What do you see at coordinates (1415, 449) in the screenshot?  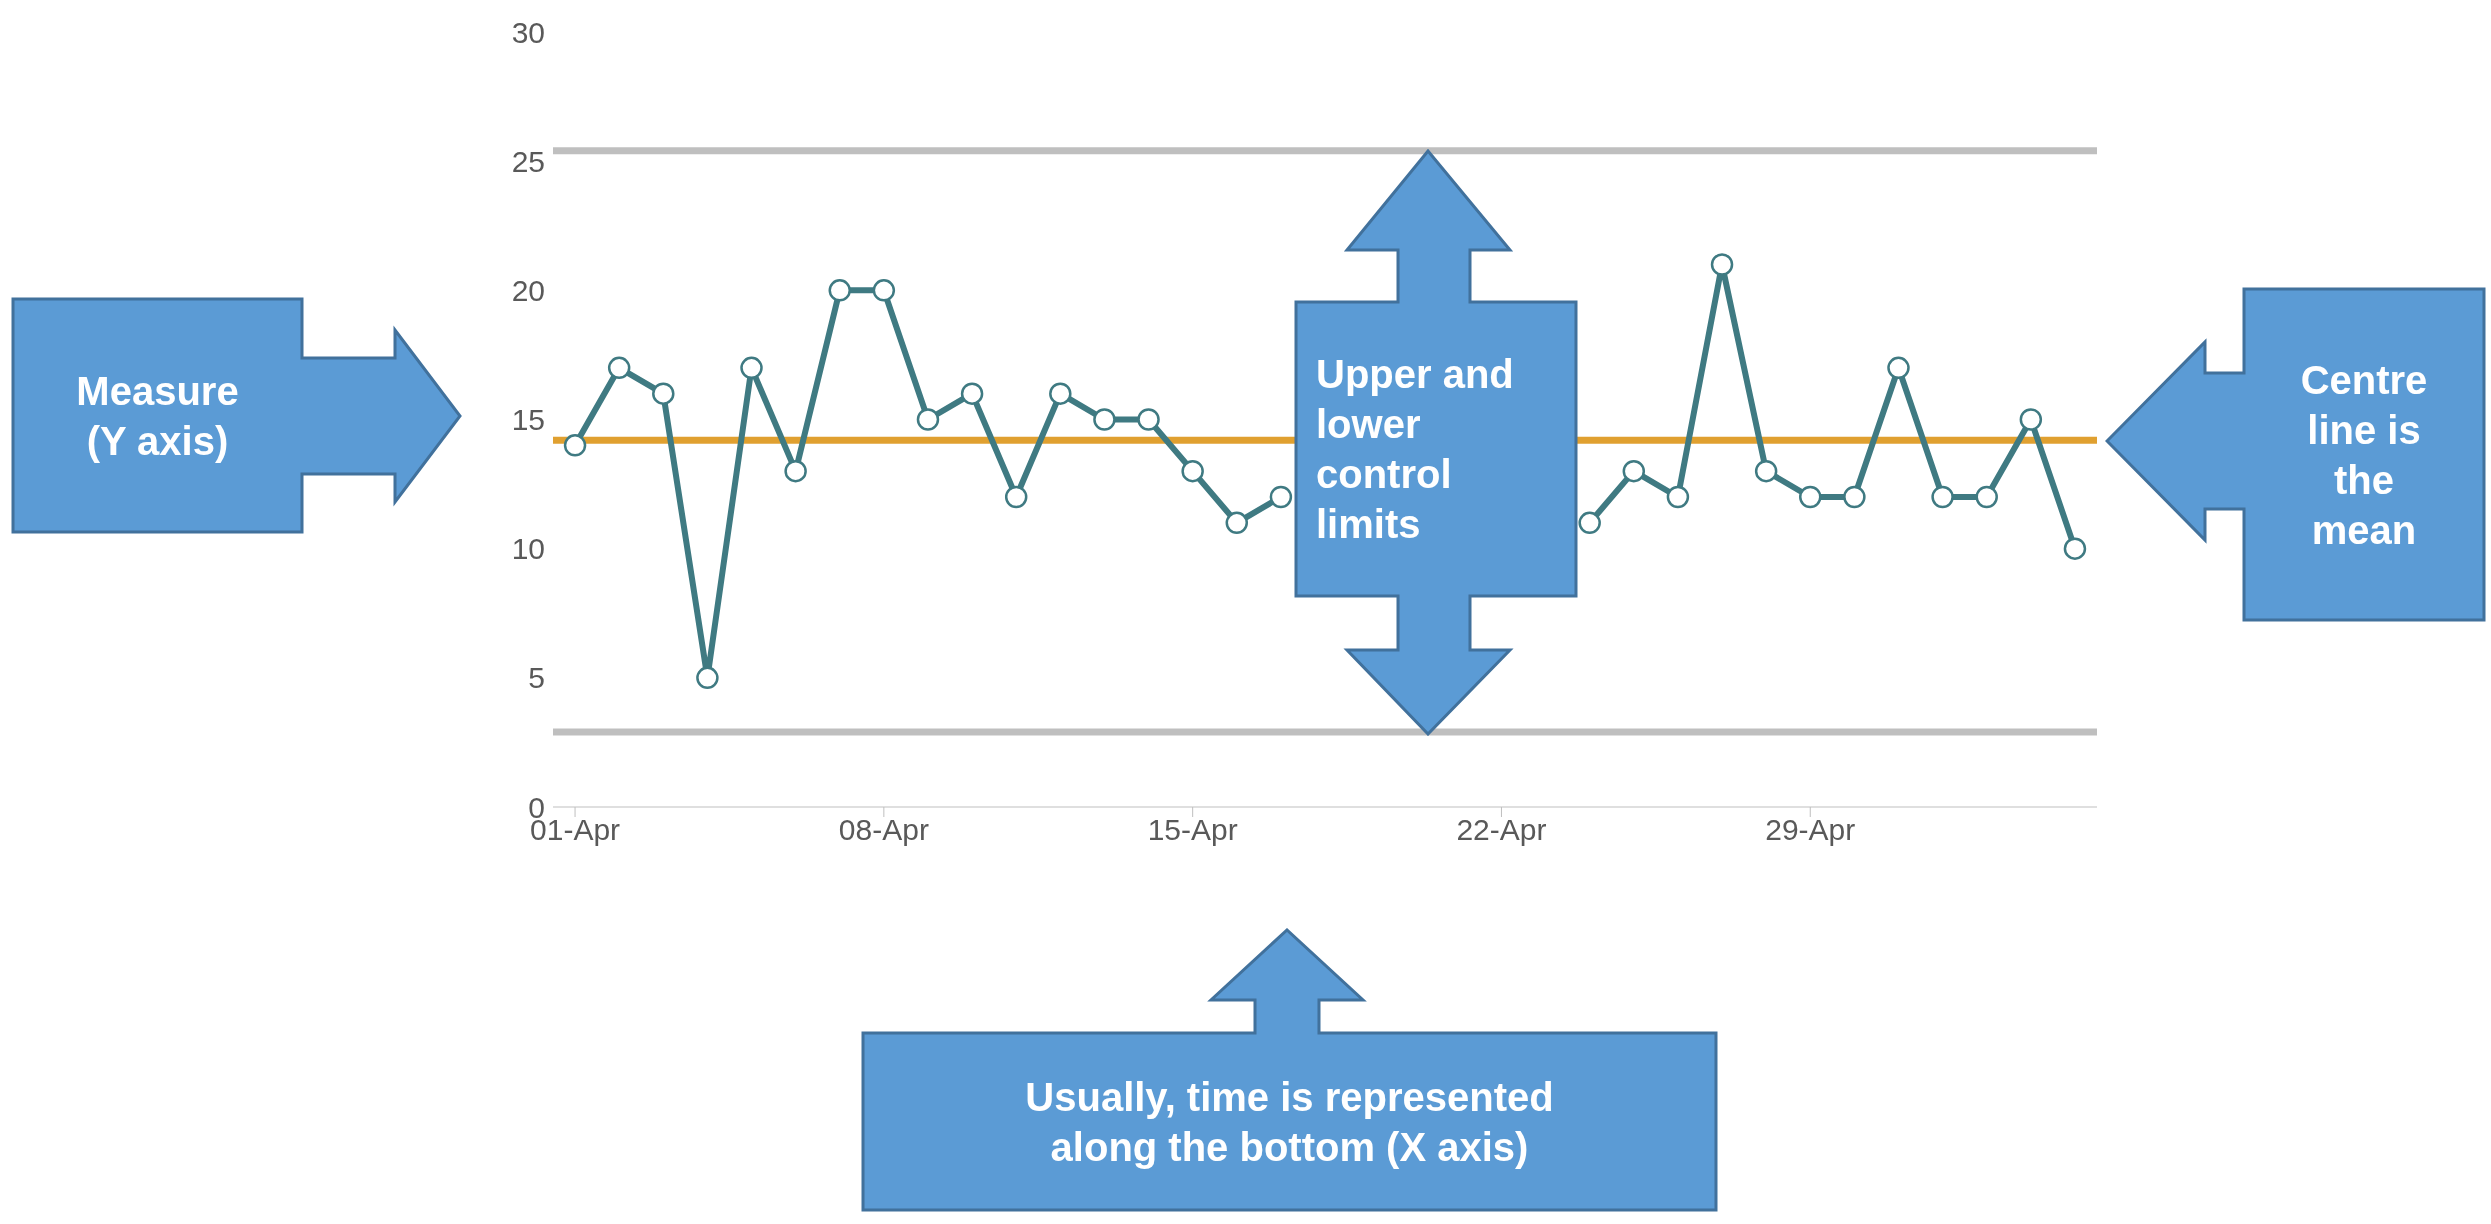 I see `annotation: Upper and lower control limits` at bounding box center [1415, 449].